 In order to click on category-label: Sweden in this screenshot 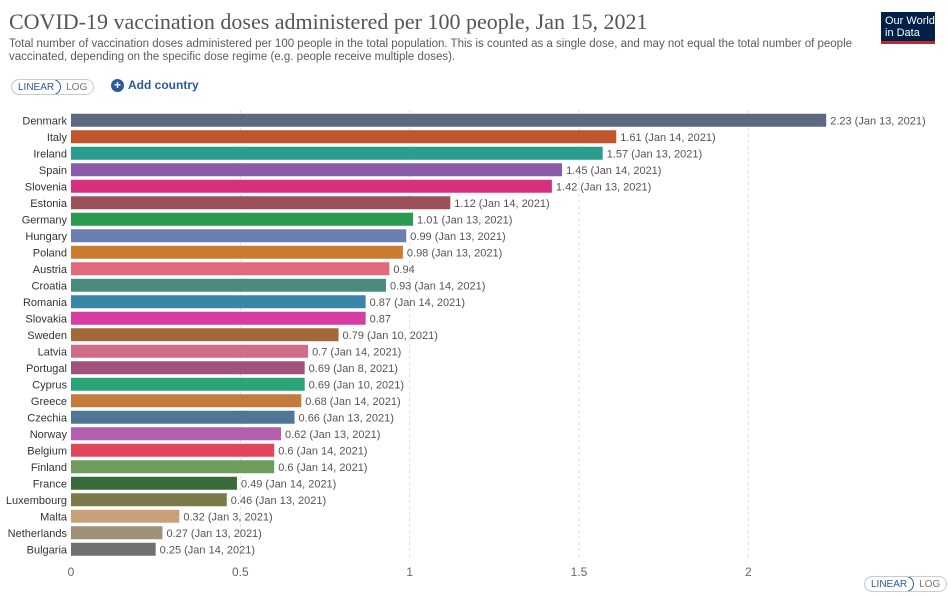, I will do `click(47, 336)`.